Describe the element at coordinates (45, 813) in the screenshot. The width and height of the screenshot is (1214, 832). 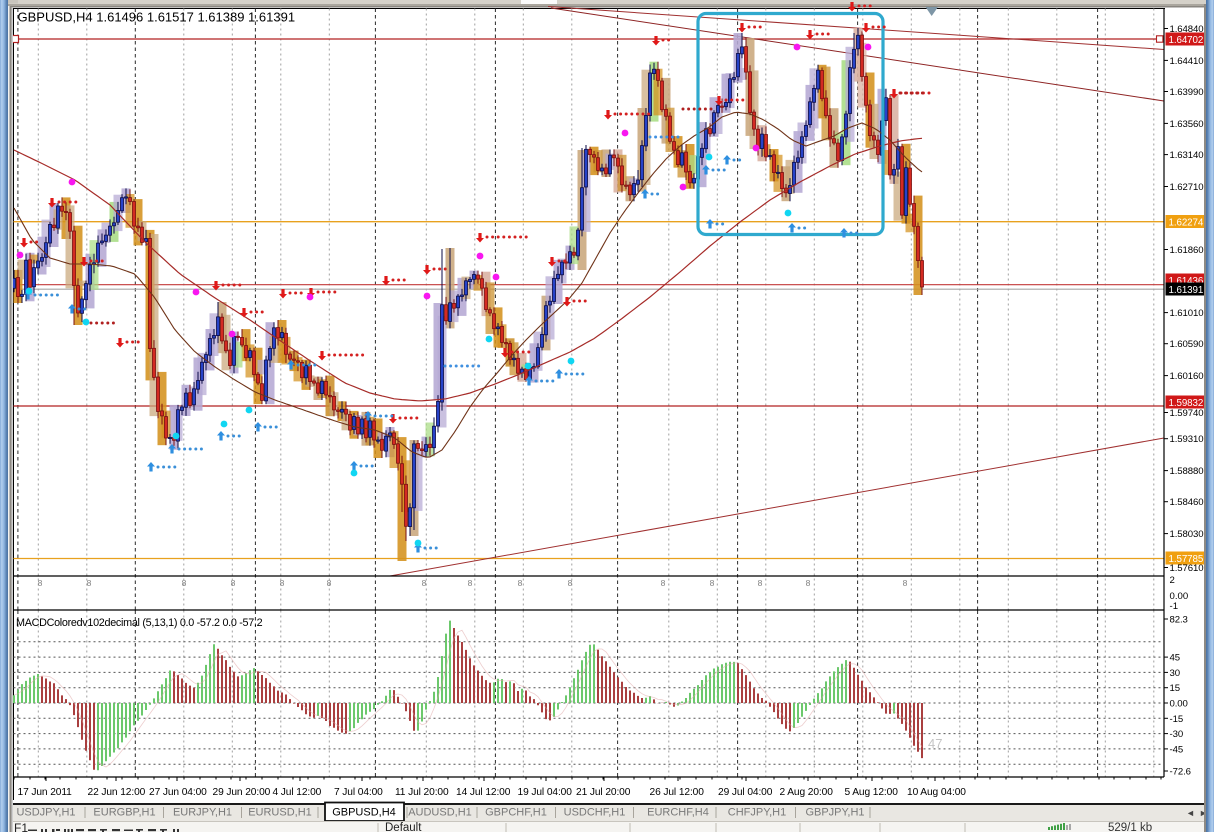
I see `svg-text: USDJPY,H1` at that location.